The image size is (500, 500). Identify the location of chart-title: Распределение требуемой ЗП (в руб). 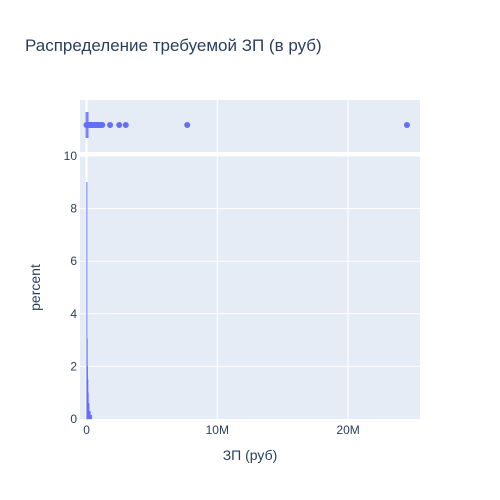
(173, 45).